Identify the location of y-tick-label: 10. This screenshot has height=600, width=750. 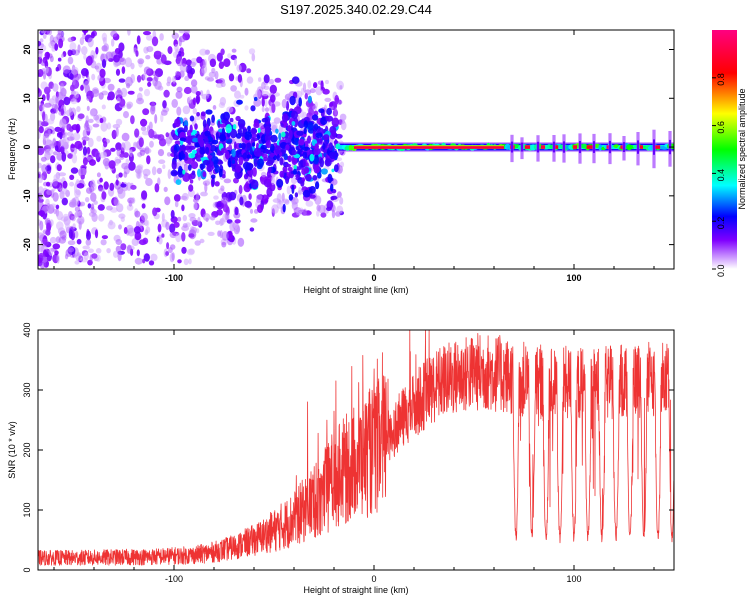
(27, 98).